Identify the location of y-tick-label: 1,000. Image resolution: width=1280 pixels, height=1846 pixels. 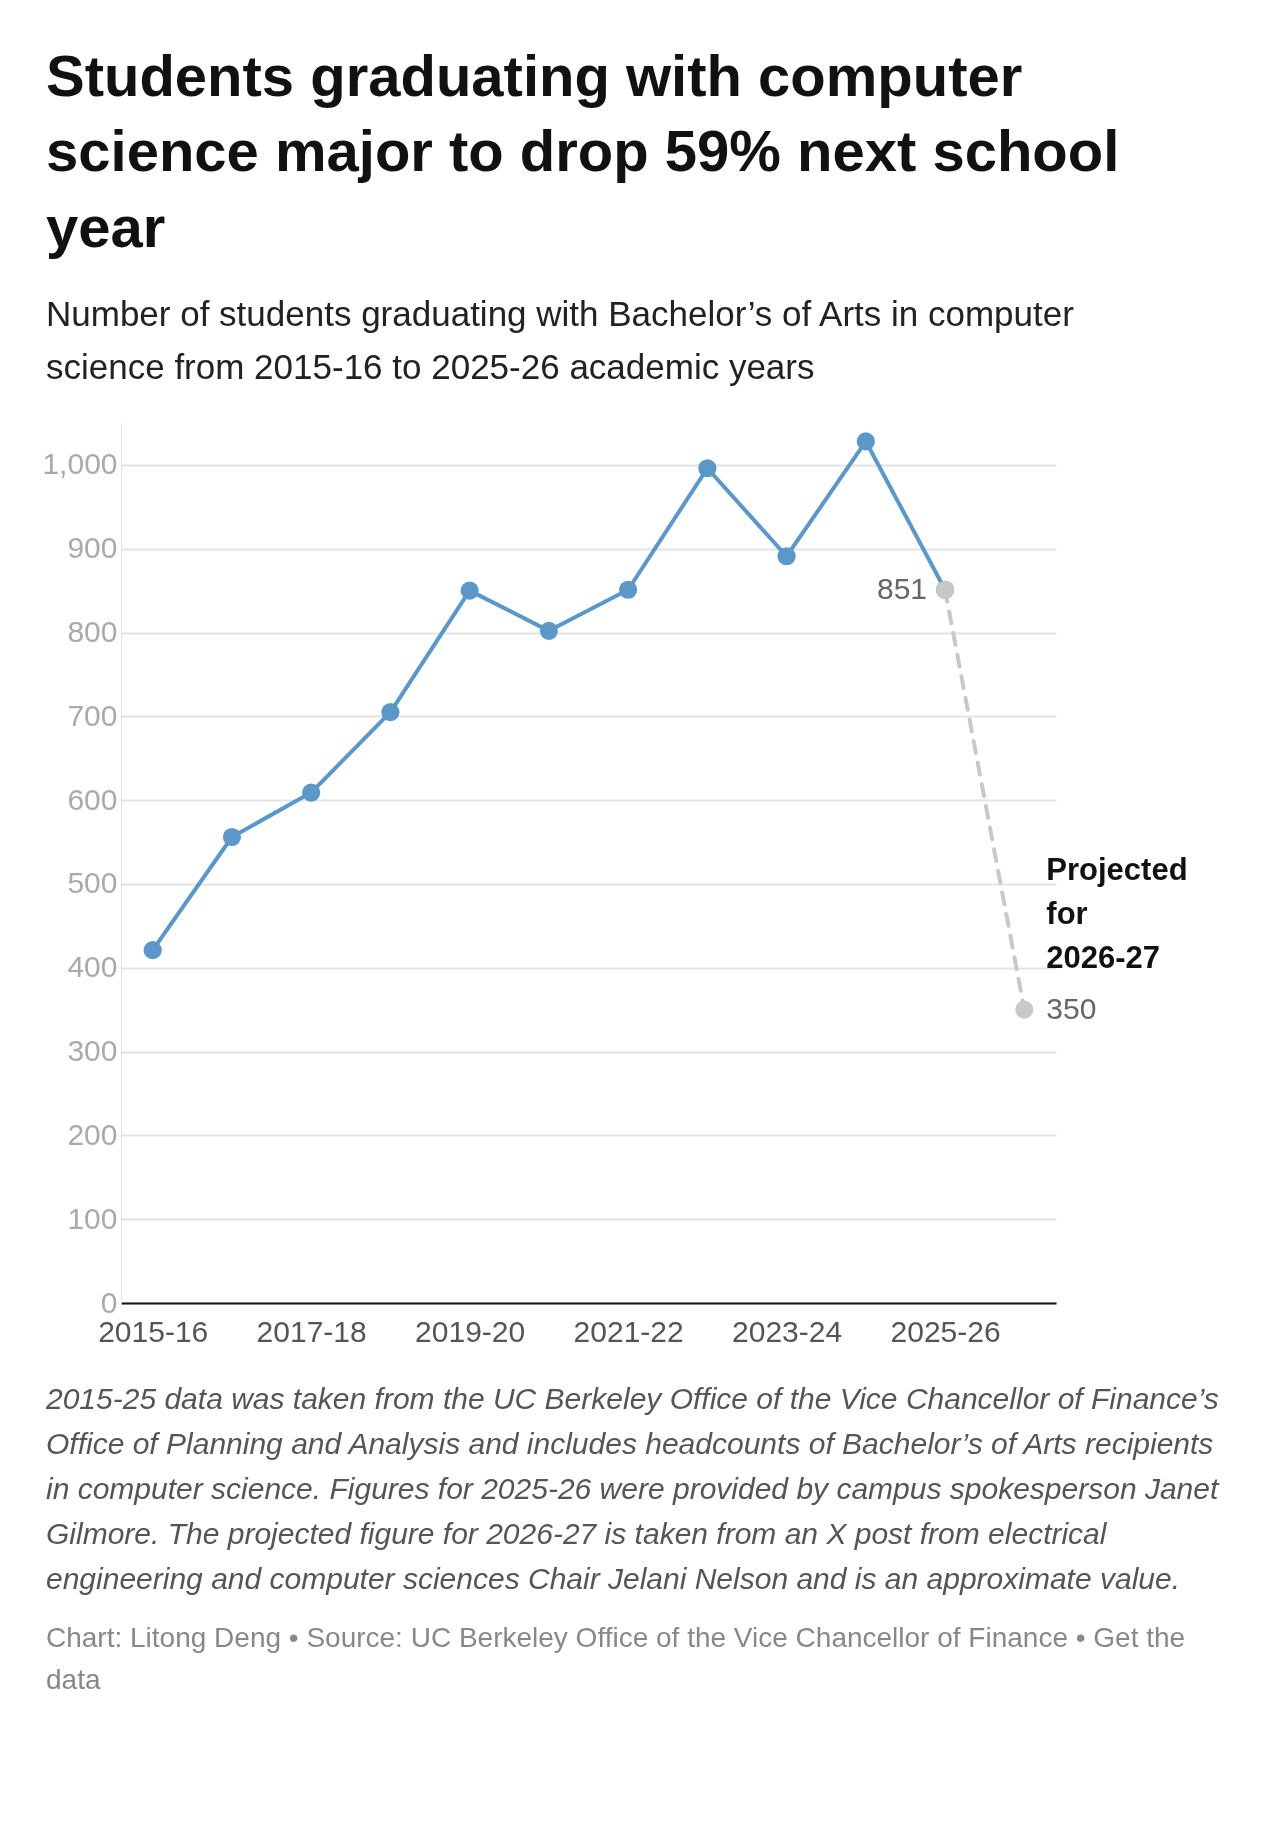
(80, 464).